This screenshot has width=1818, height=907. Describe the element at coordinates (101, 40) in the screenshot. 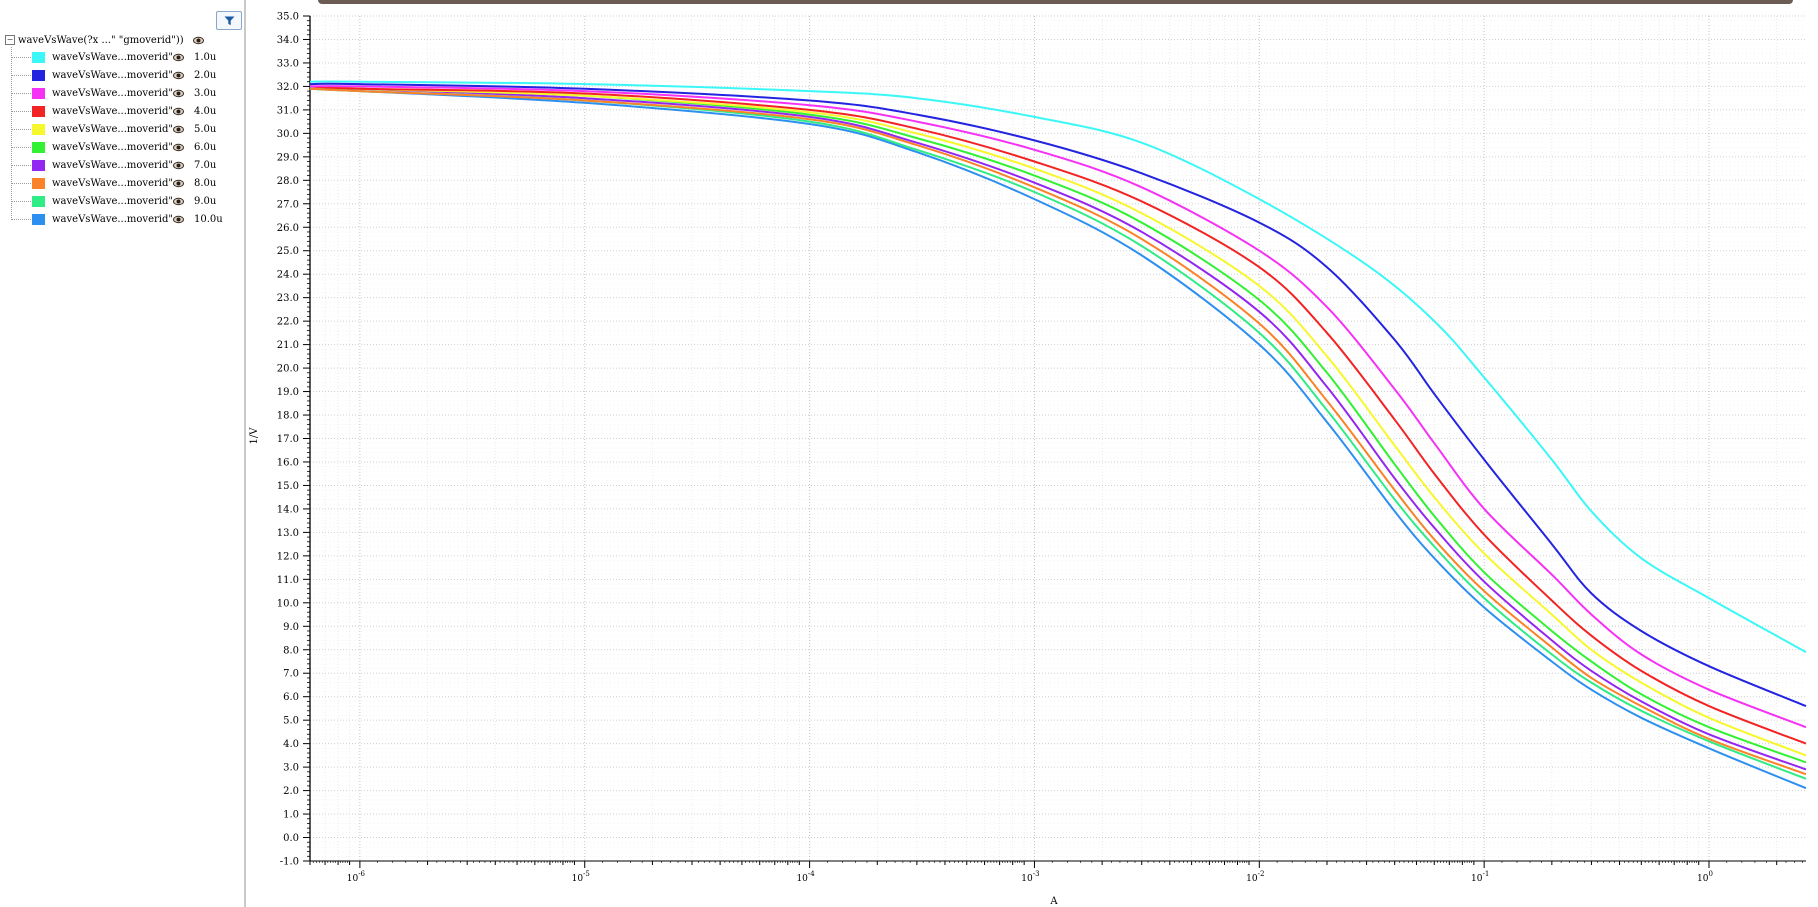

I see `legend-group-label: waveVsWave(?x ..." "gmoverid"))` at that location.